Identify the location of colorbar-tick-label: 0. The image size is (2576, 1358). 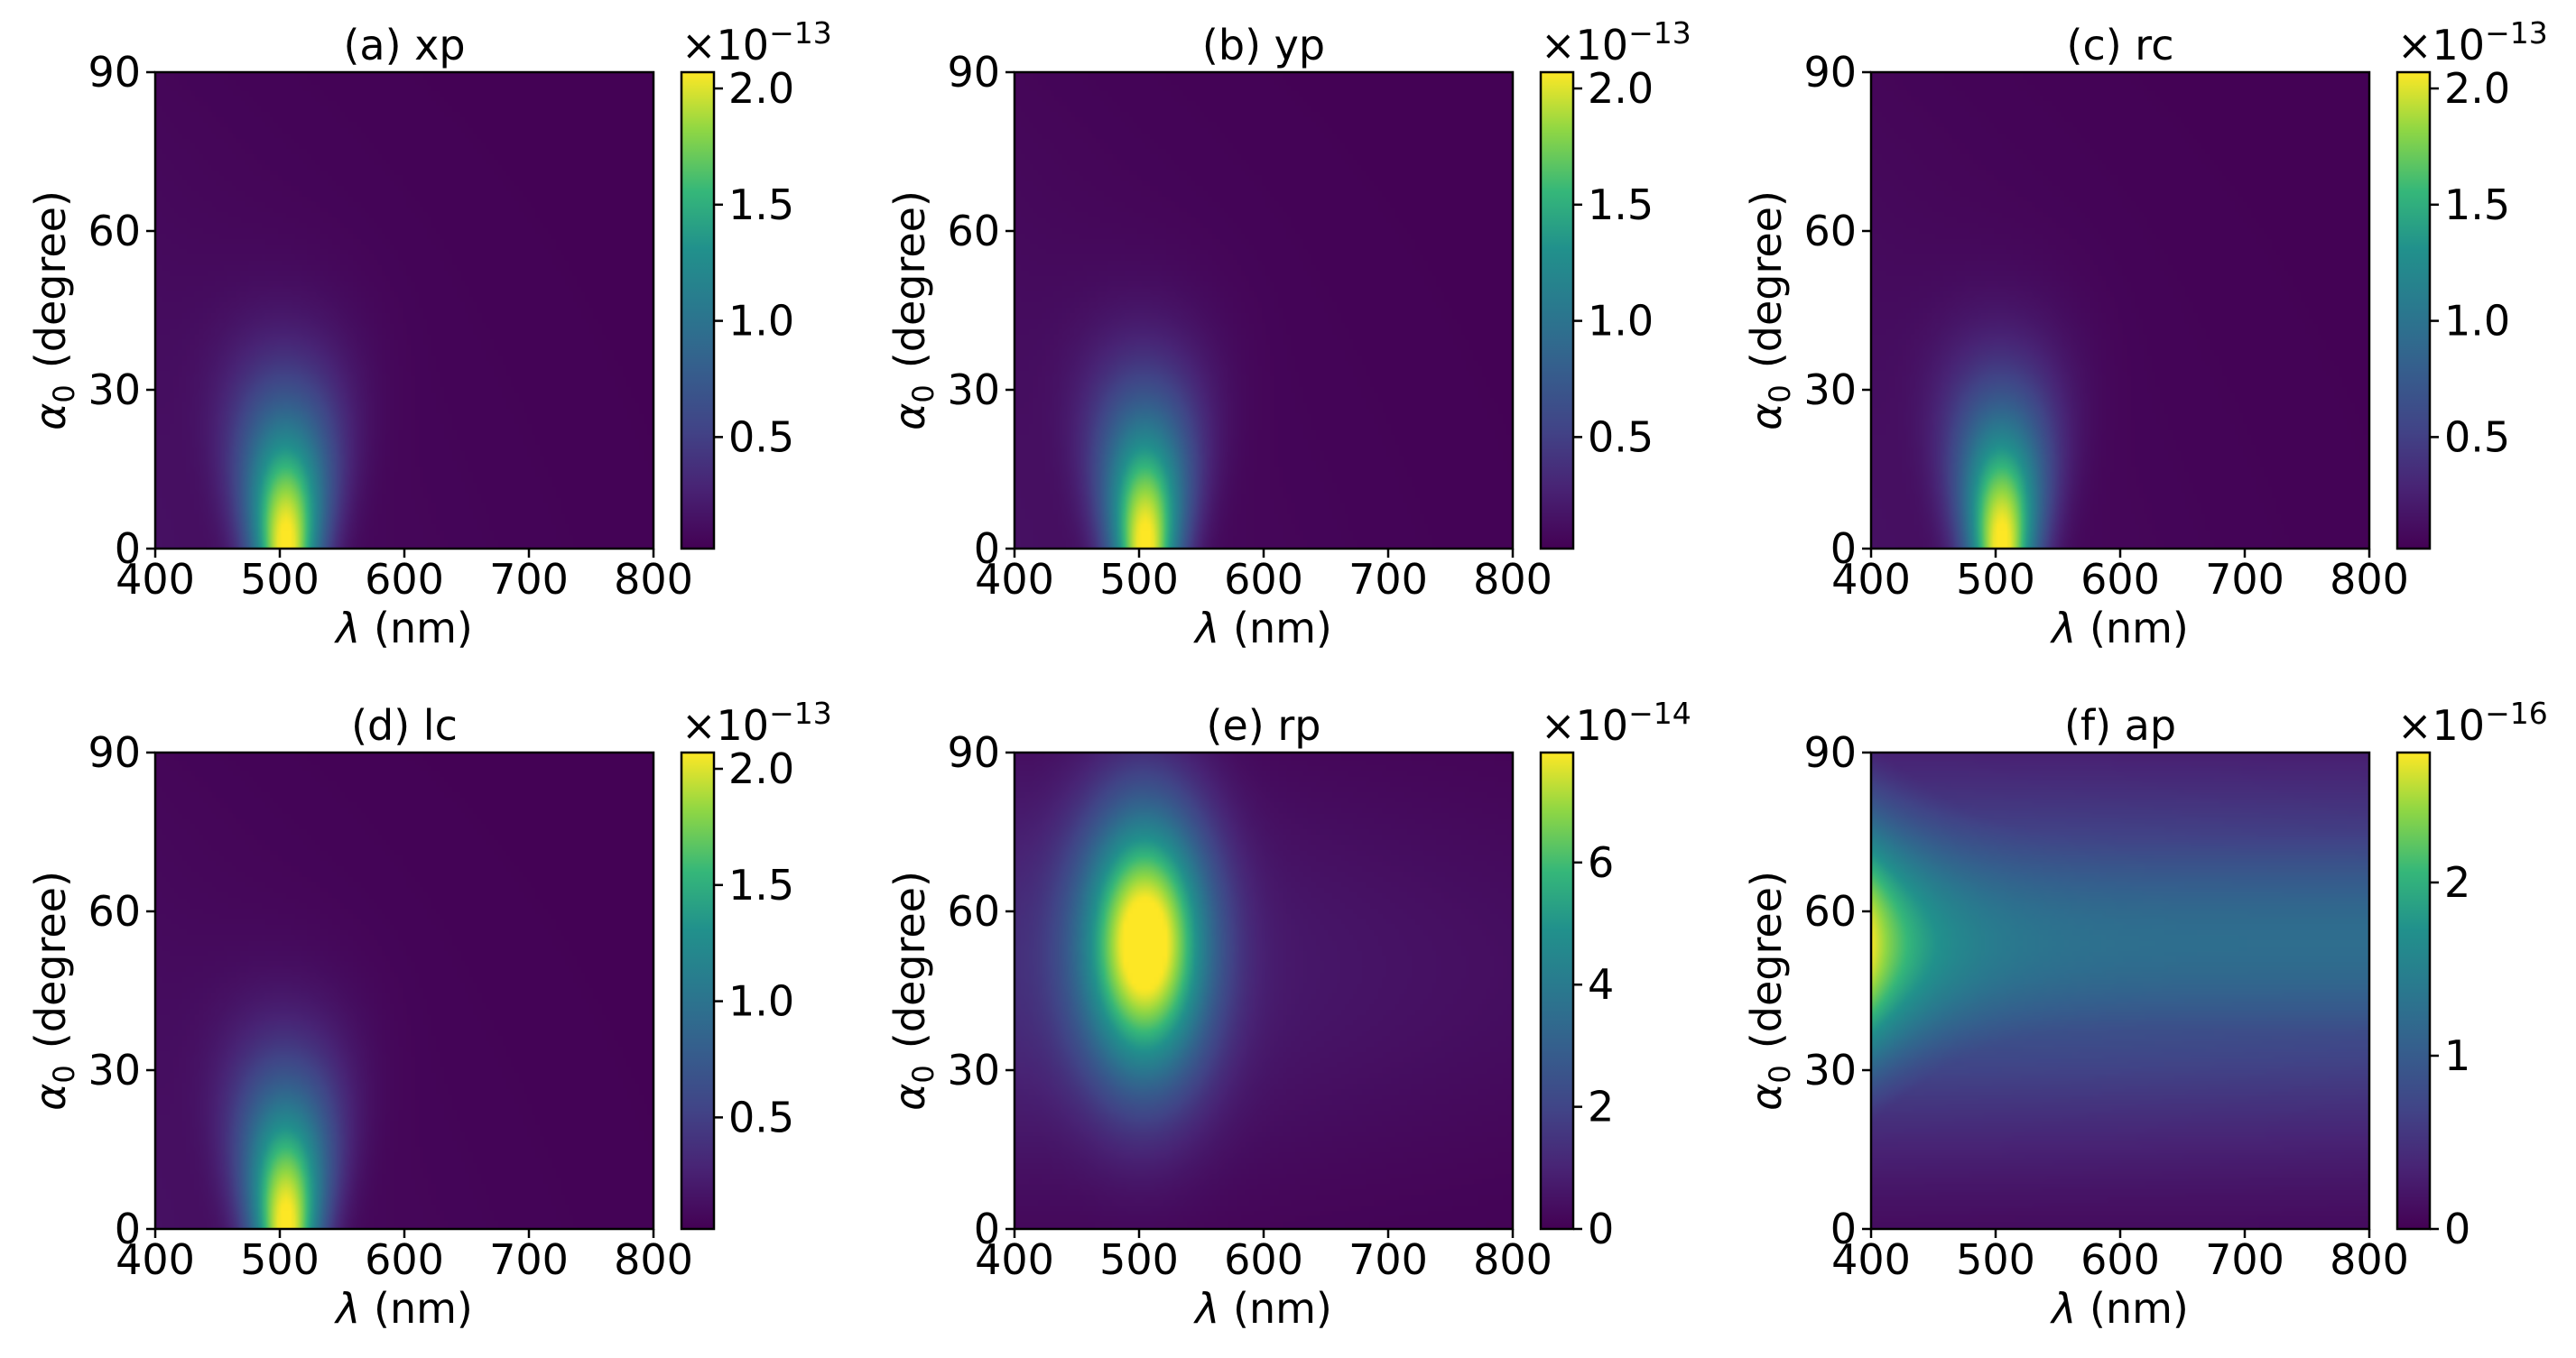
(1601, 1229).